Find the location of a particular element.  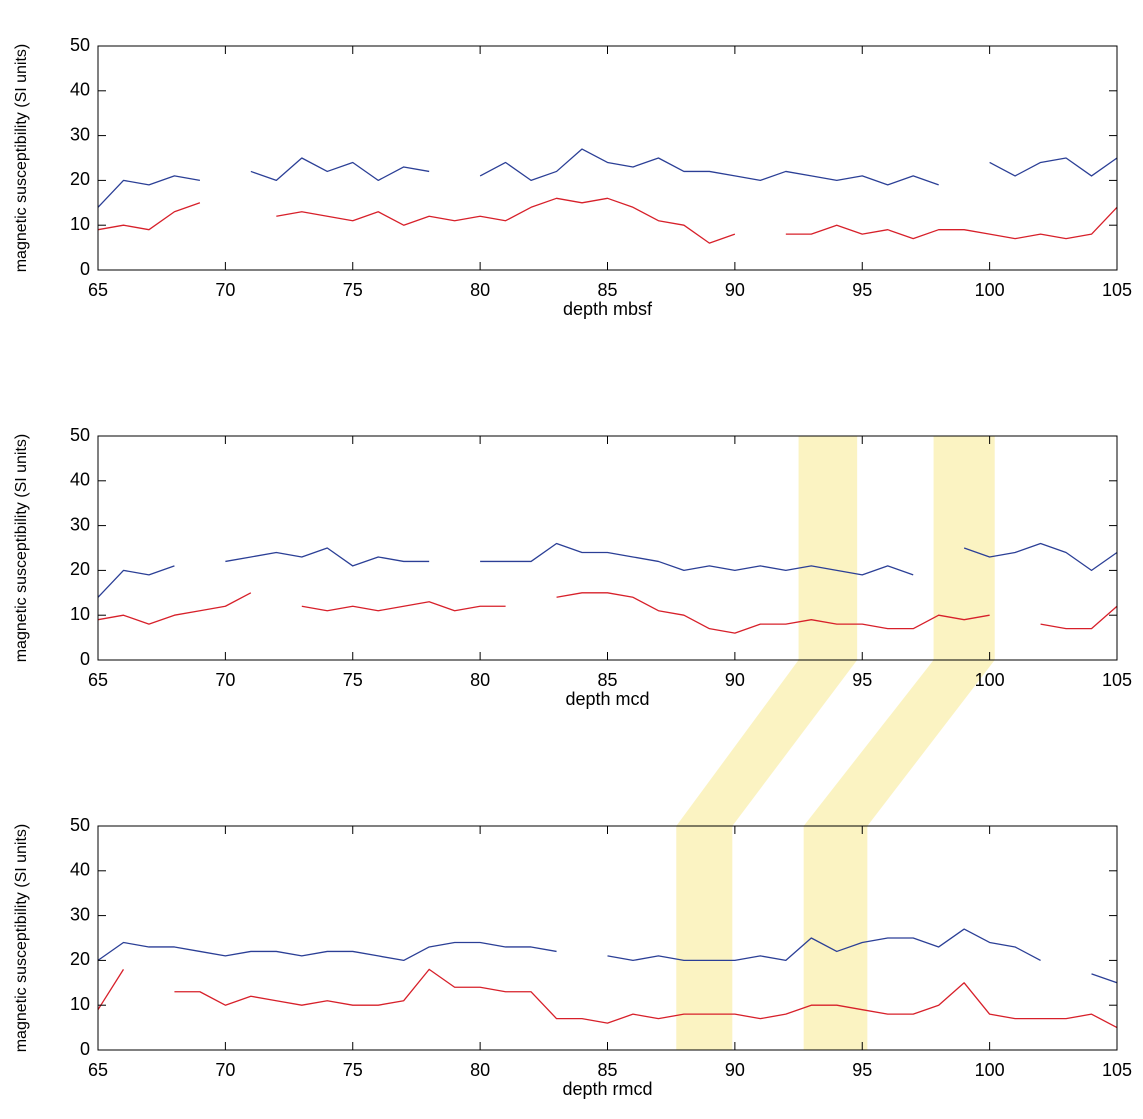

x-axis-label: depth mcd is located at coordinates (607, 699).